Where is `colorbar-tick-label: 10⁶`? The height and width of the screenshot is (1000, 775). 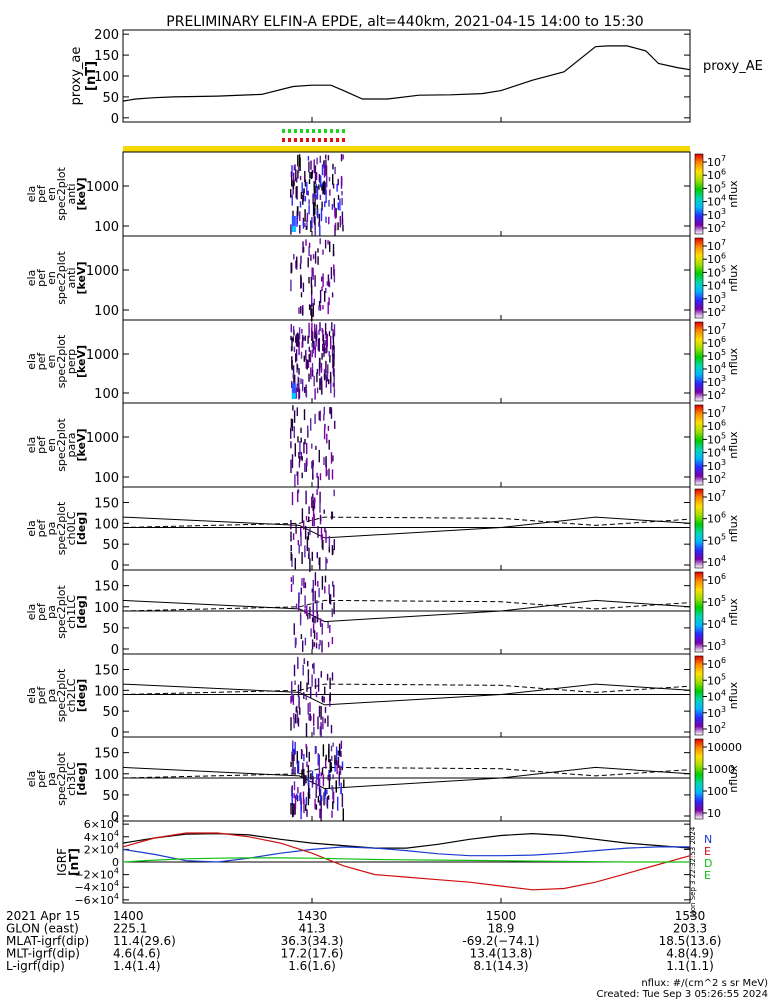 colorbar-tick-label: 10⁶ is located at coordinates (716, 425).